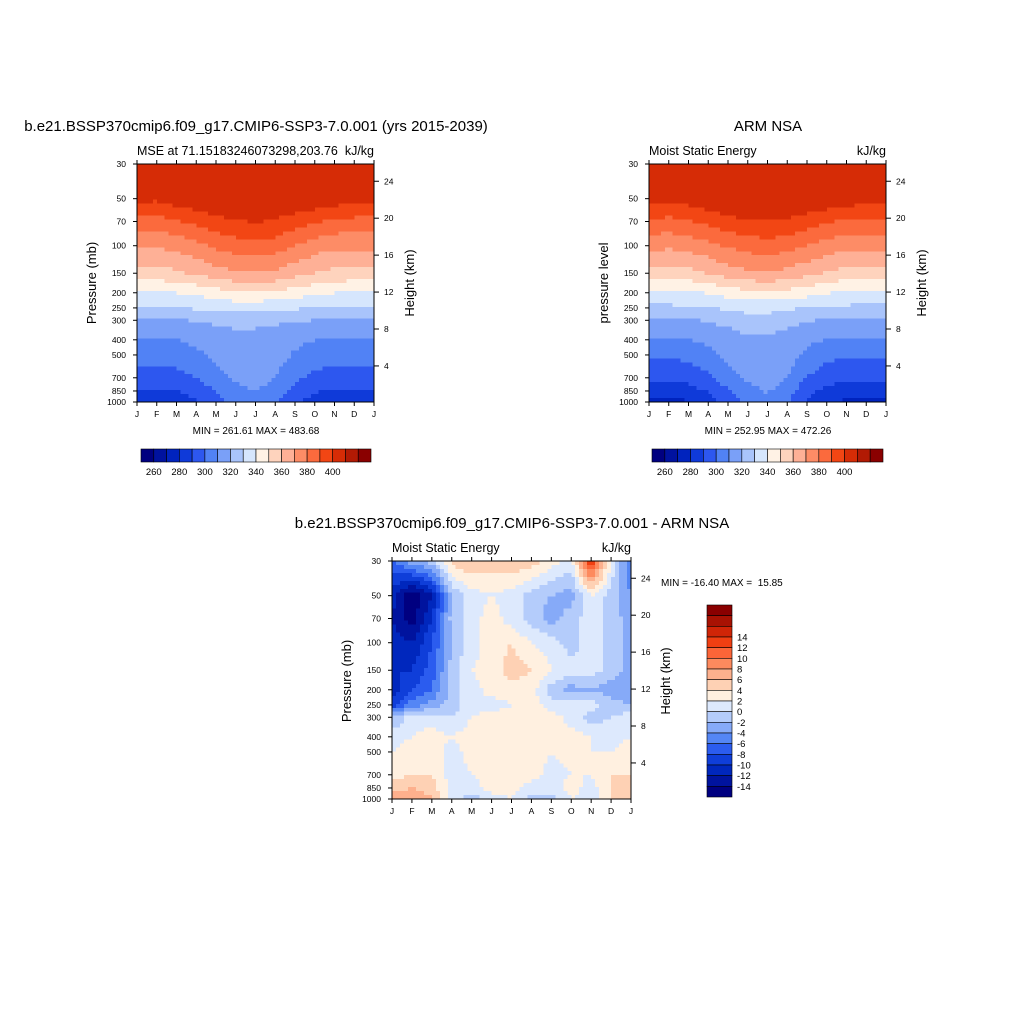 The width and height of the screenshot is (1024, 1024). What do you see at coordinates (196, 414) in the screenshot?
I see `x-tick-label: A` at bounding box center [196, 414].